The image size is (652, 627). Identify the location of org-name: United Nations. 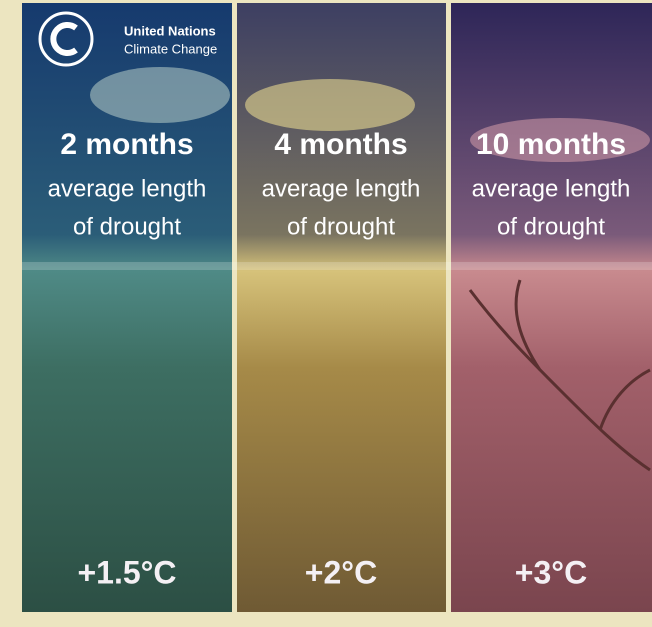
(170, 30).